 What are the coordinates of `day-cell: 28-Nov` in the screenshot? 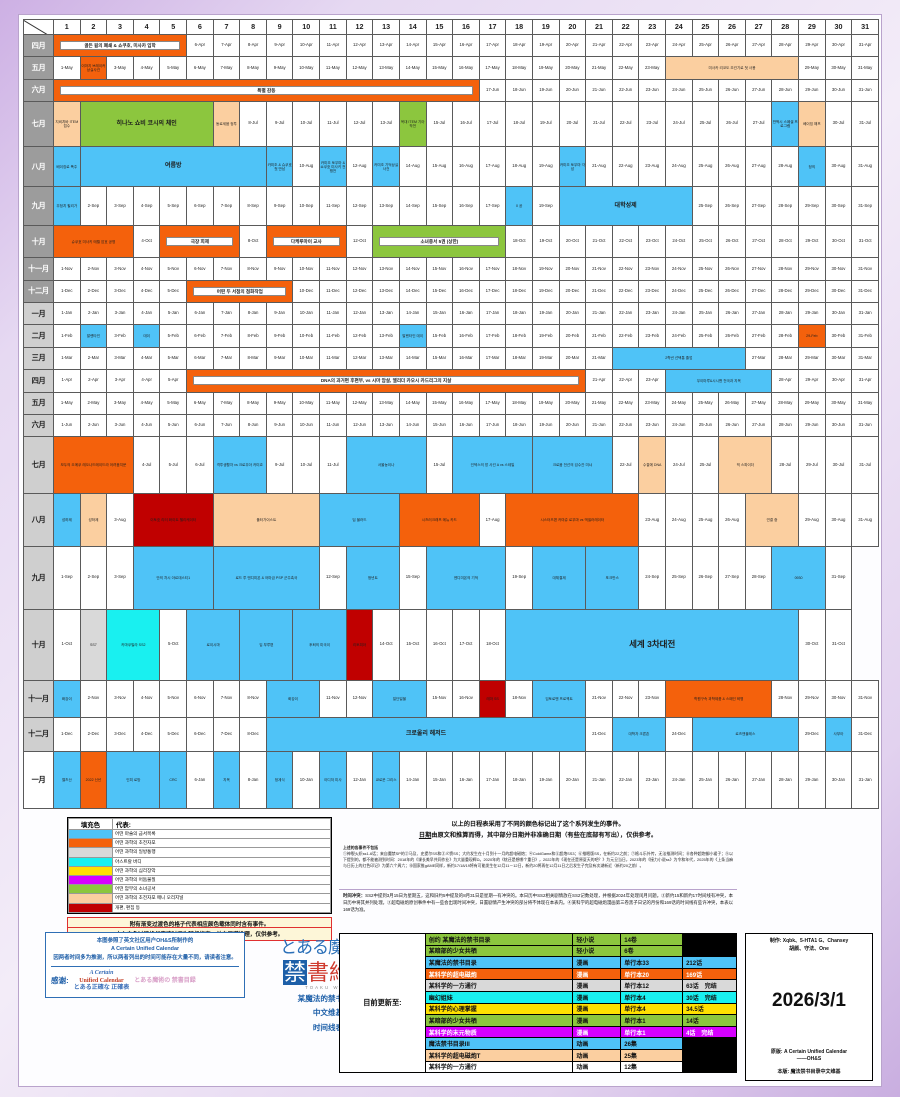 It's located at (785, 269).